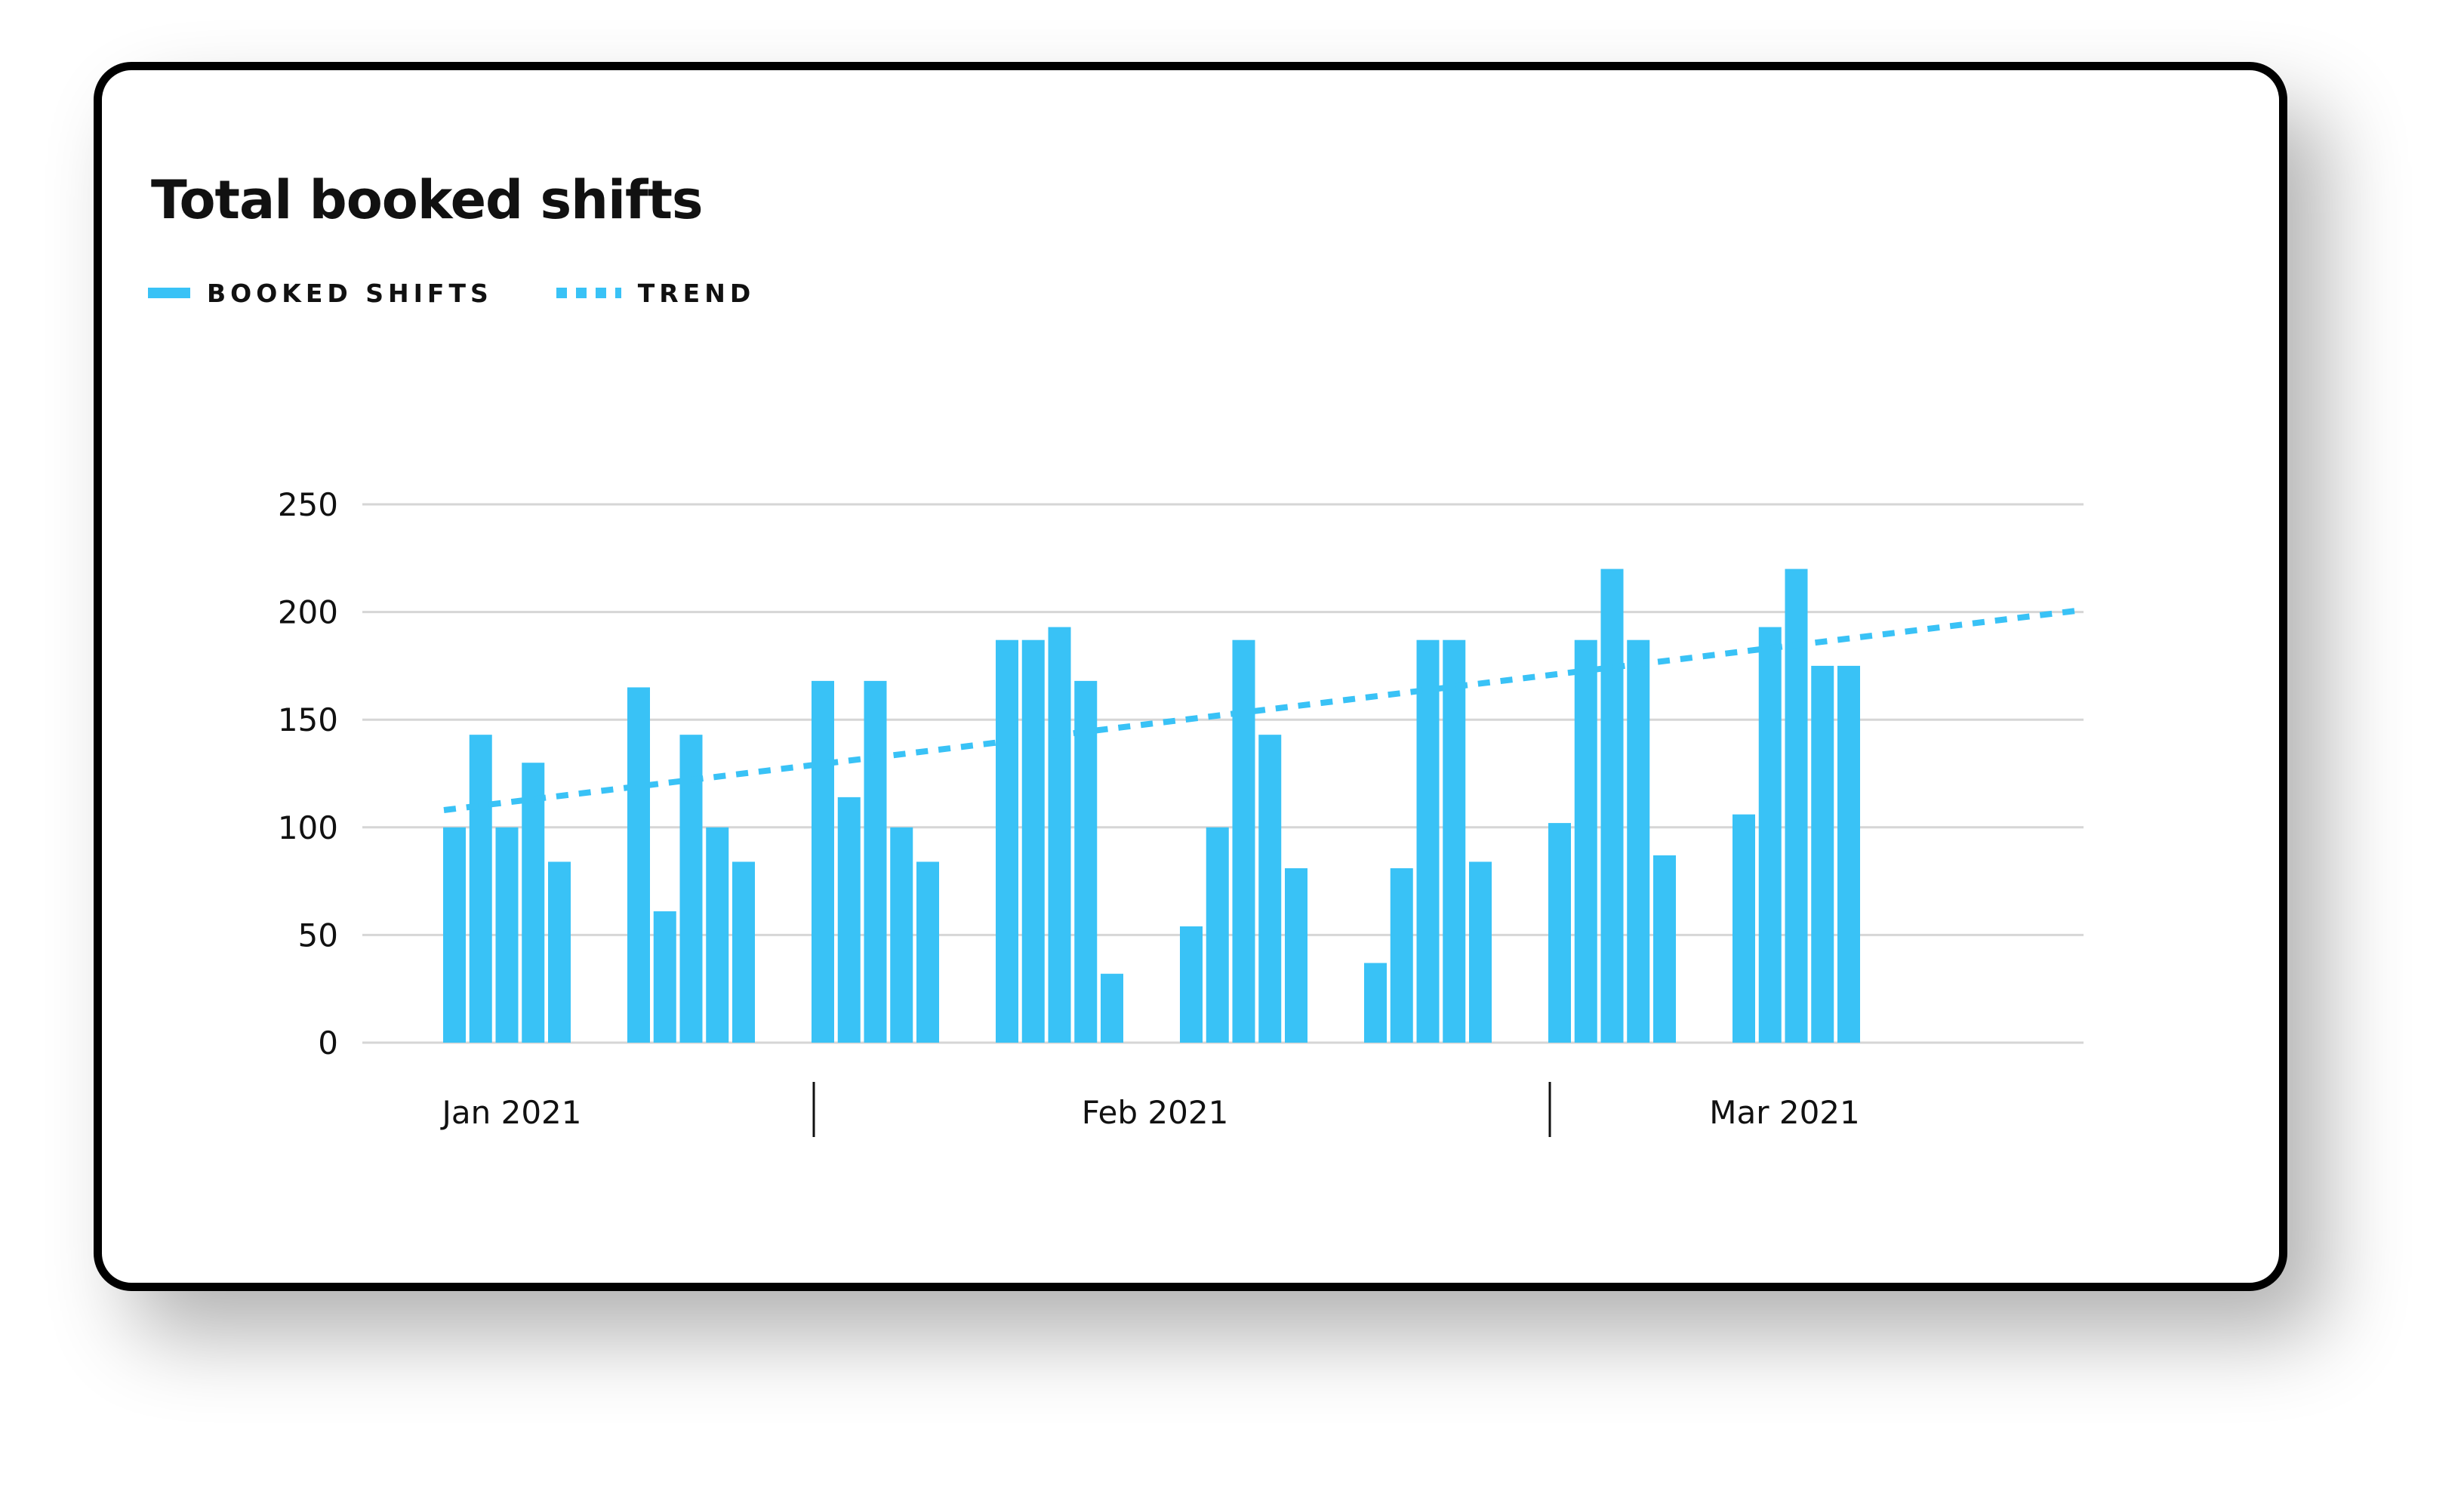 This screenshot has height=1510, width=2464. I want to click on y-tick-label: 0, so click(328, 1044).